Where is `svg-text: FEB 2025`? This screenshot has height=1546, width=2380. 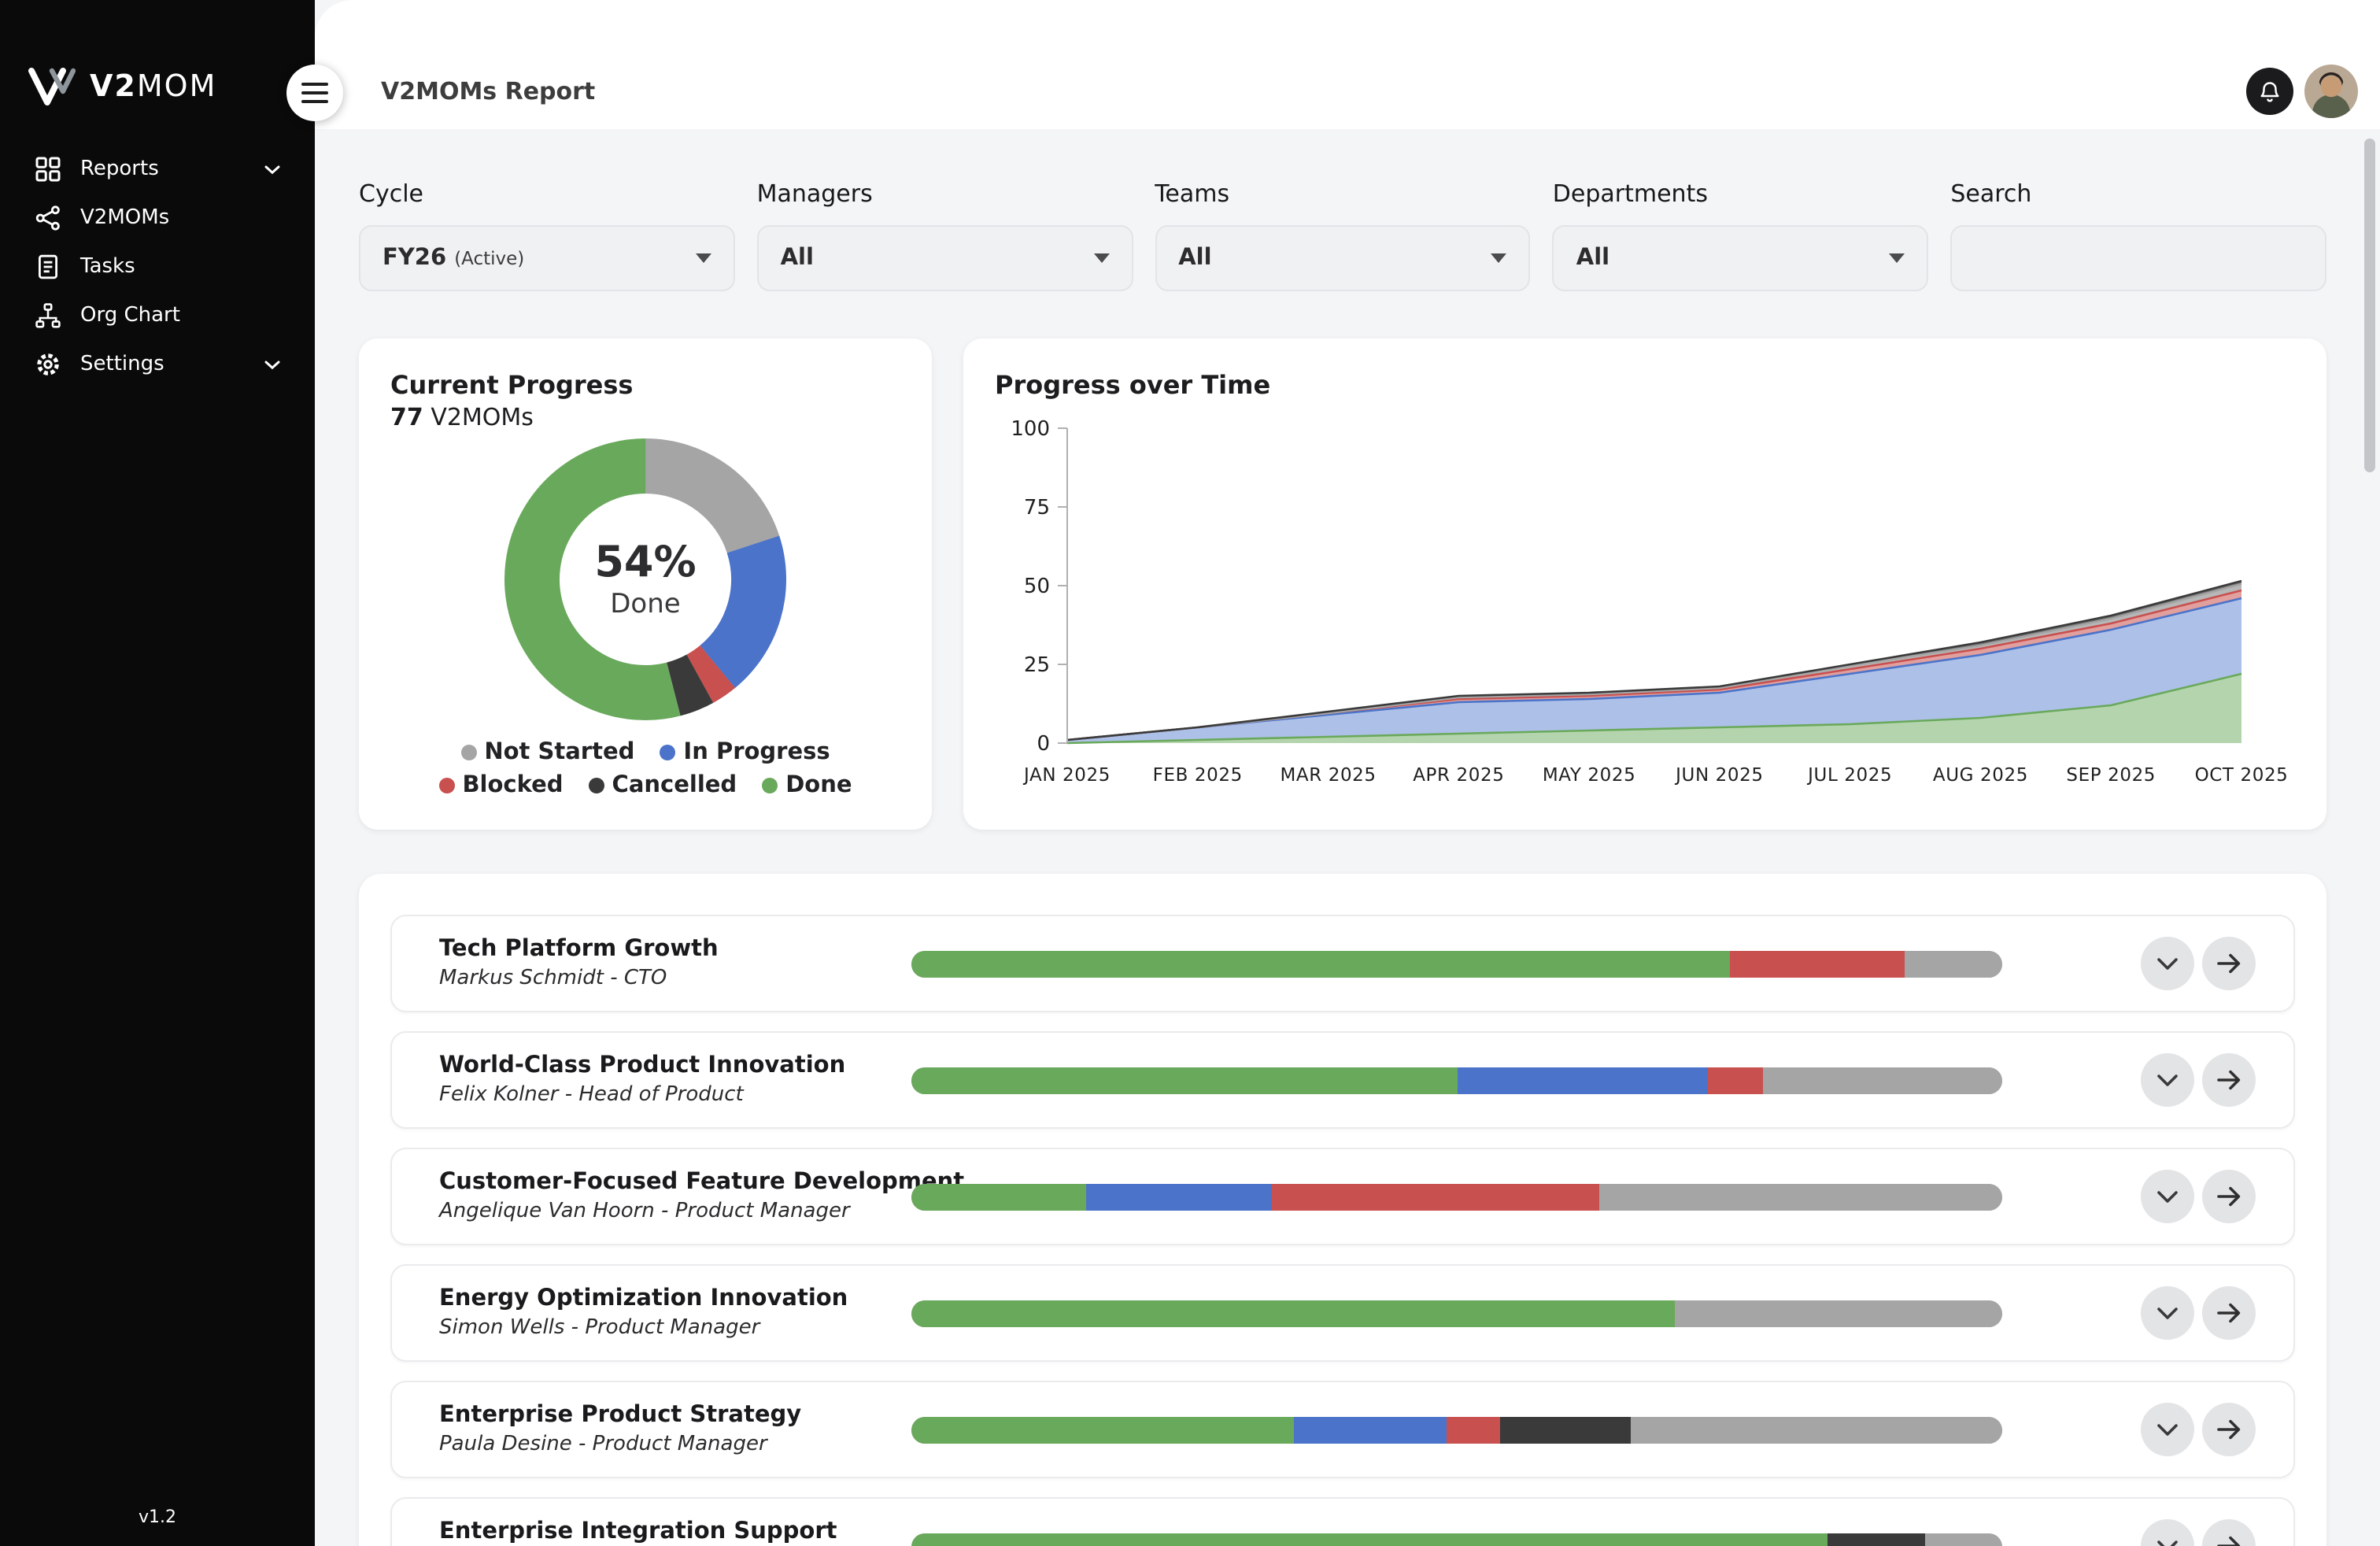
svg-text: FEB 2025 is located at coordinates (1198, 776).